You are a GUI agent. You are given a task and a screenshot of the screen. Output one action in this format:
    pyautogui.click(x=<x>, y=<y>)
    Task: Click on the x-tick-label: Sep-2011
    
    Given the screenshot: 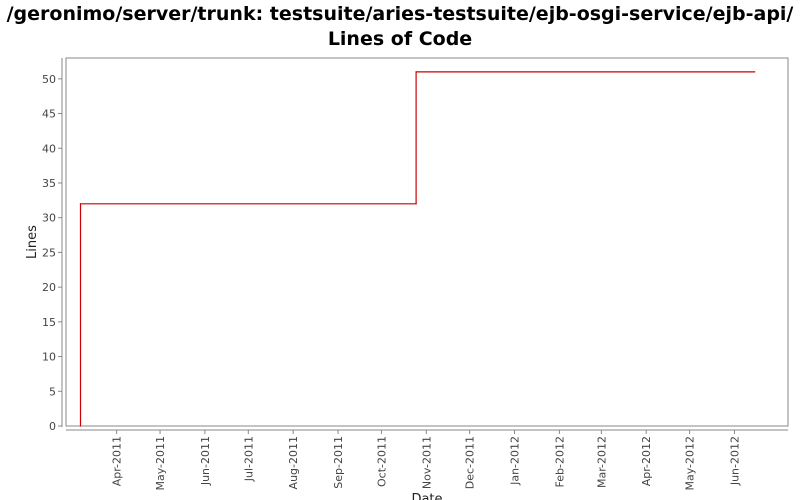 What is the action you would take?
    pyautogui.click(x=338, y=462)
    